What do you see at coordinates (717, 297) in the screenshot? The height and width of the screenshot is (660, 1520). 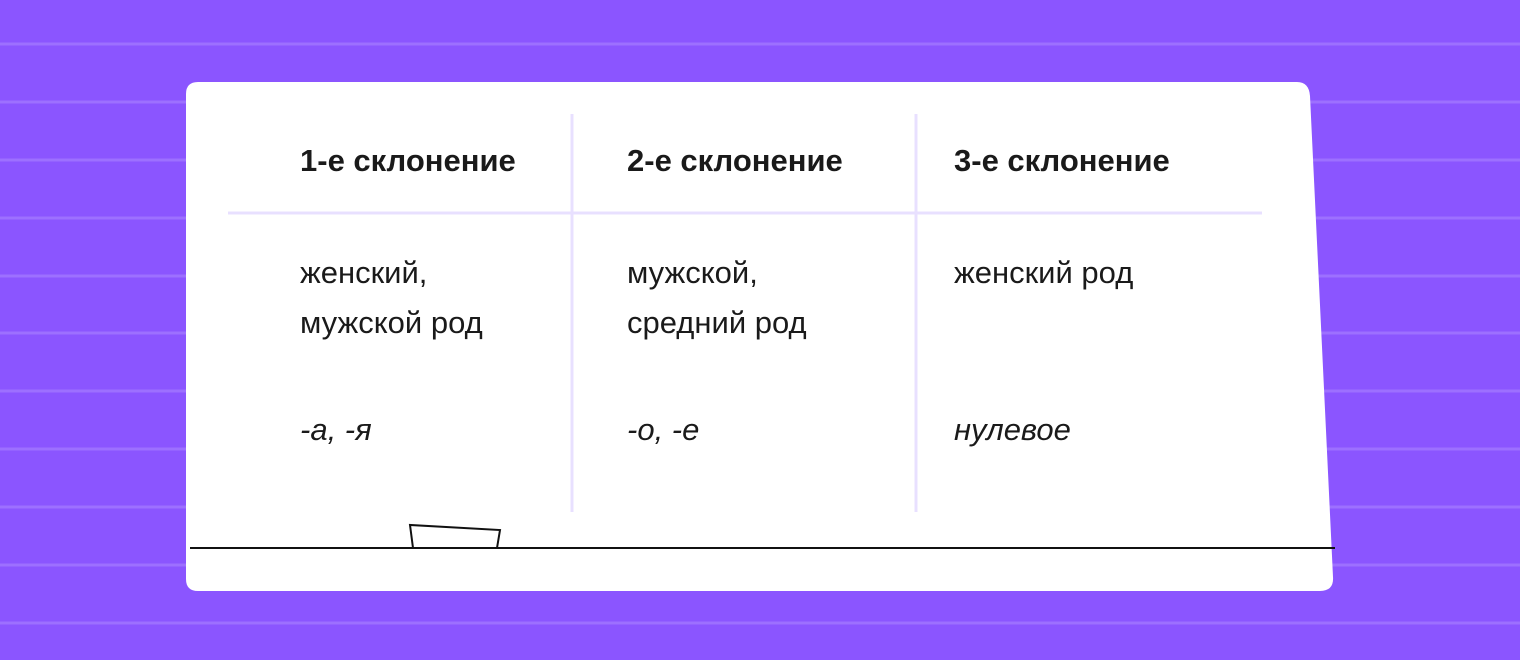 I see `gender-cell-2: мужской, средний род` at bounding box center [717, 297].